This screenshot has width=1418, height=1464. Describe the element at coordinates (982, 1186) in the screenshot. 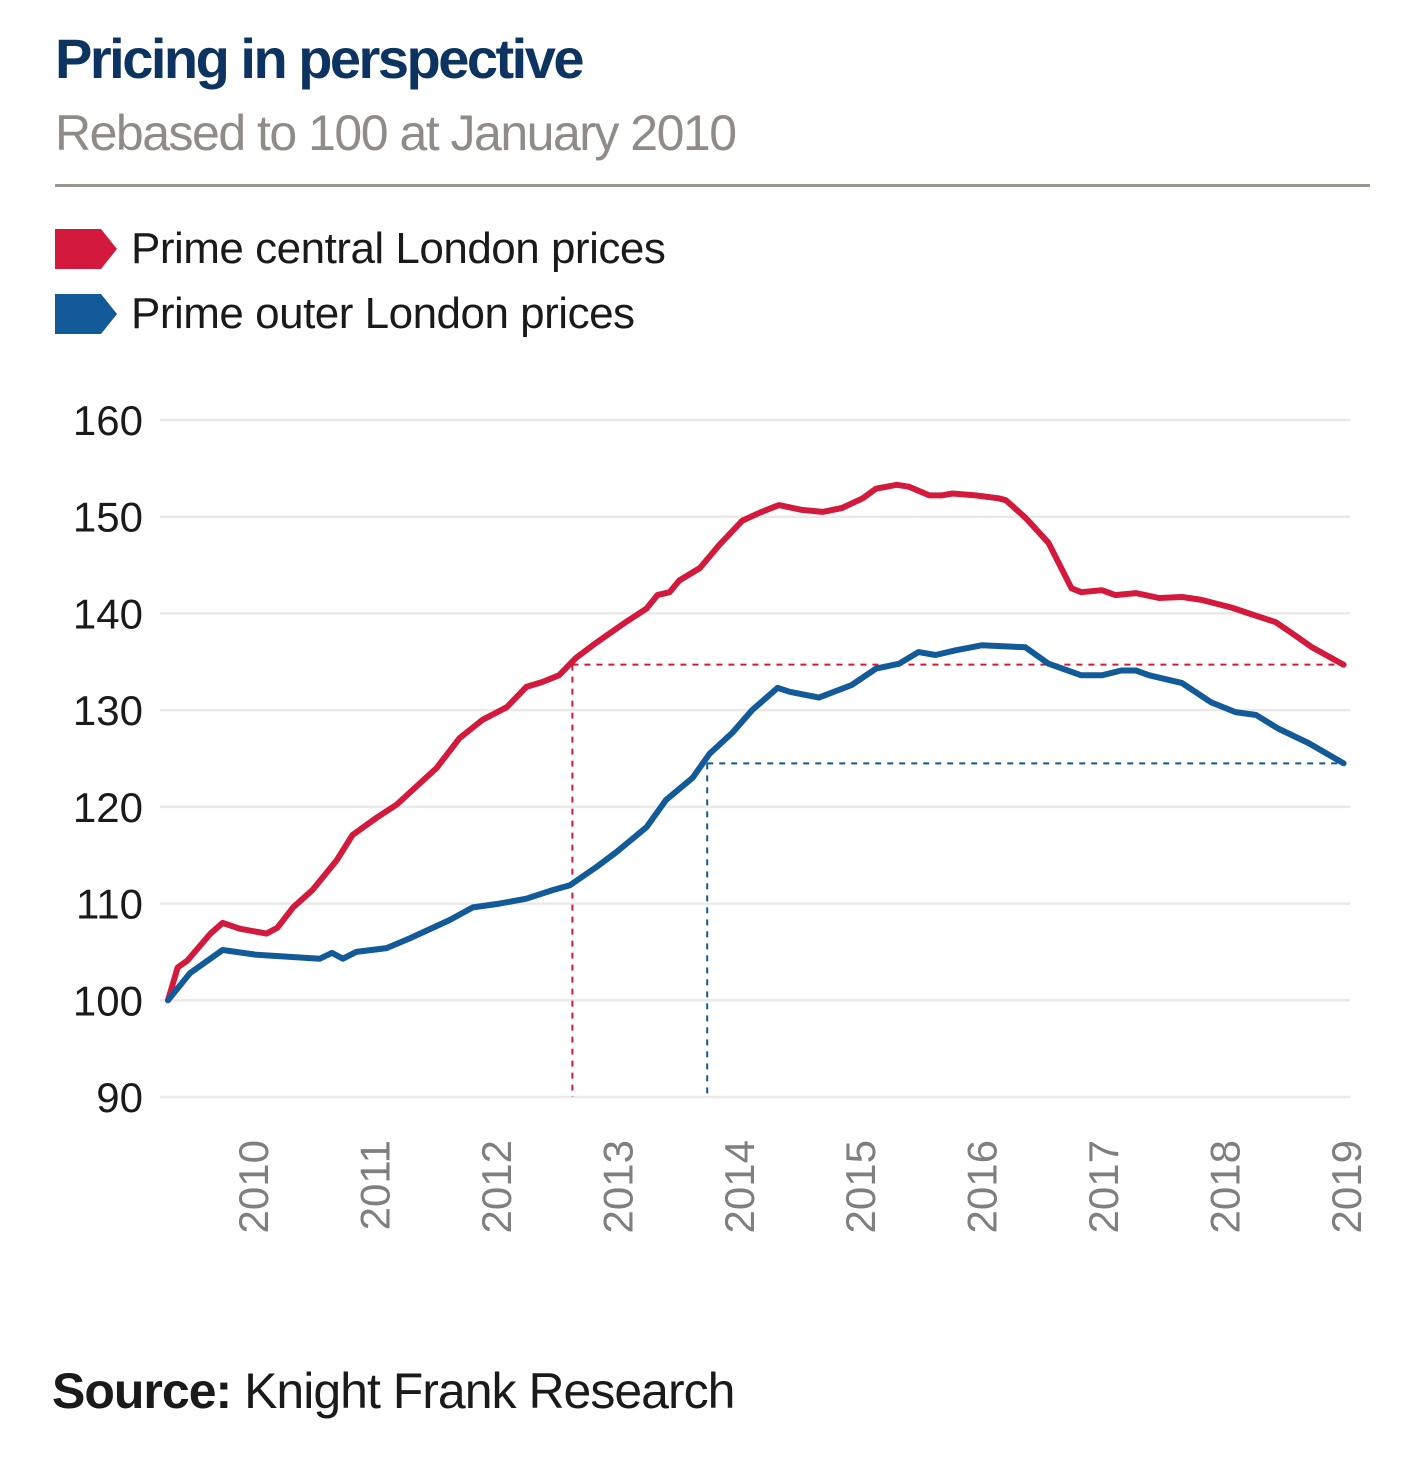

I see `x-tick-label: 2016` at that location.